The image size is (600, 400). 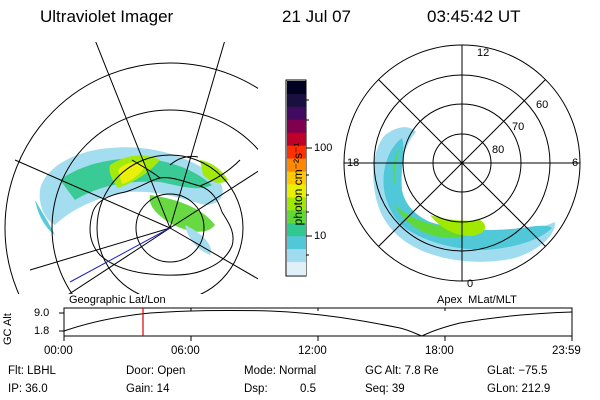 What do you see at coordinates (42, 331) in the screenshot?
I see `timeline-ytick-bottom: 1.8` at bounding box center [42, 331].